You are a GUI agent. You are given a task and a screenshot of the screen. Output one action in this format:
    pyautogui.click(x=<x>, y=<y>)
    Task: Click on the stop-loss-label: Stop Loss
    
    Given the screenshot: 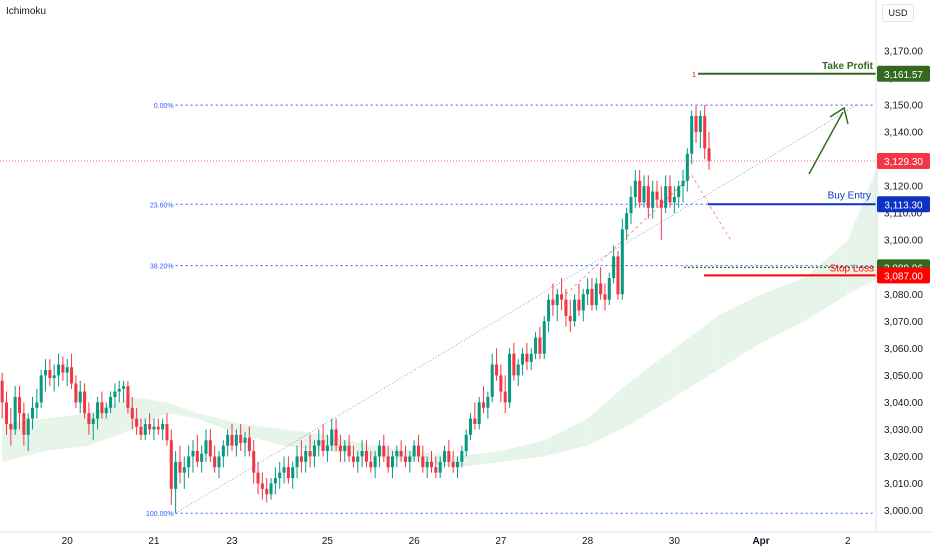 What is the action you would take?
    pyautogui.click(x=852, y=268)
    